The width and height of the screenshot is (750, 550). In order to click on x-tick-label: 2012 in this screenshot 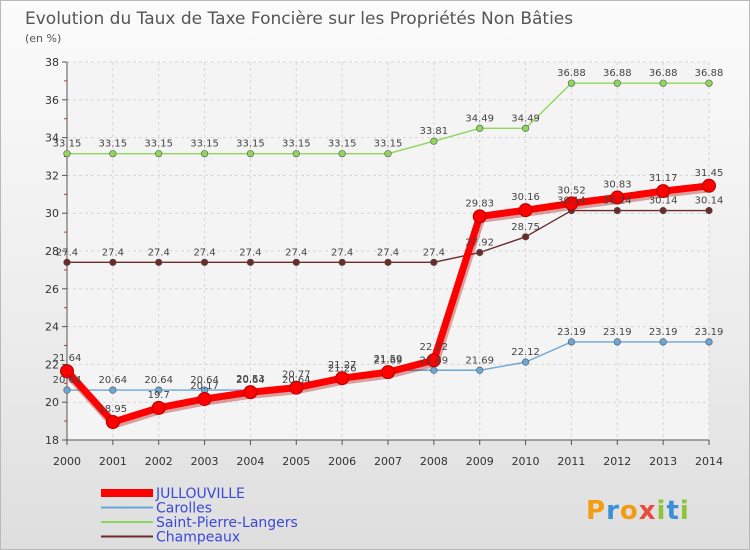, I will do `click(617, 461)`.